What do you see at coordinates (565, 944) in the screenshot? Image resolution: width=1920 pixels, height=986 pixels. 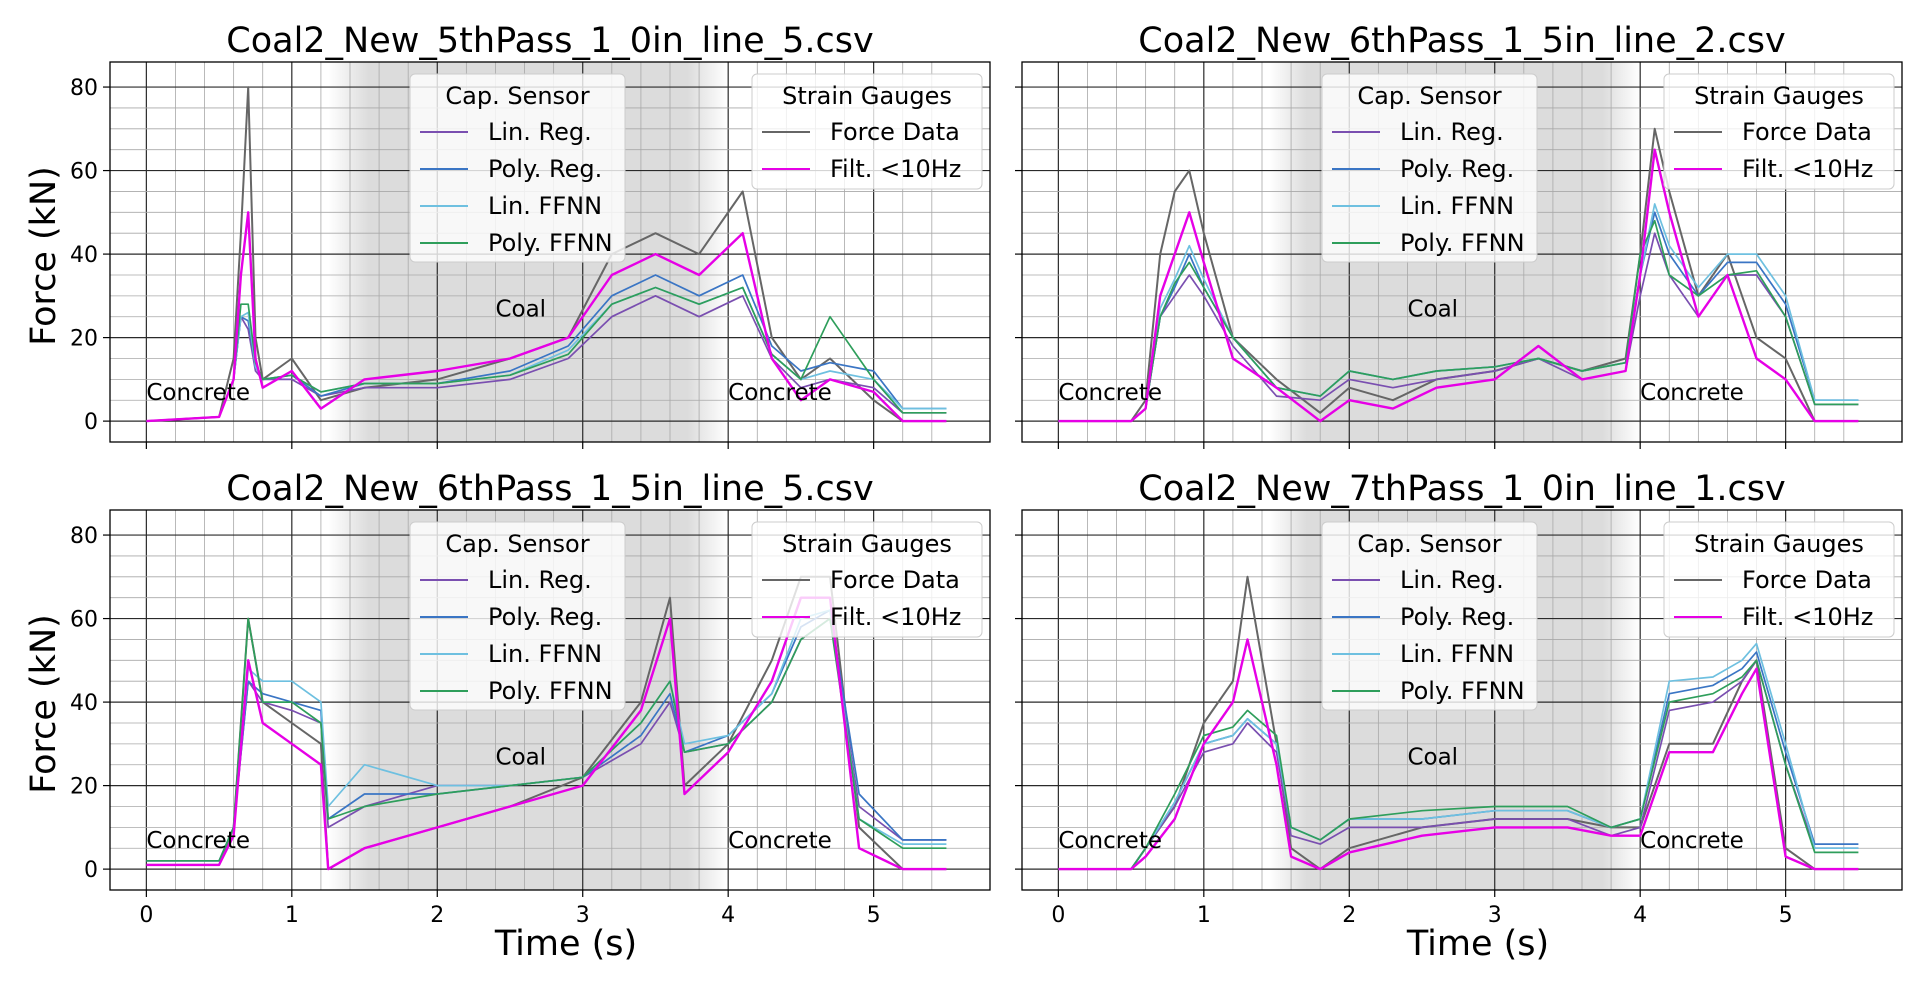 I see `x-axis-label-left: Time (s)` at bounding box center [565, 944].